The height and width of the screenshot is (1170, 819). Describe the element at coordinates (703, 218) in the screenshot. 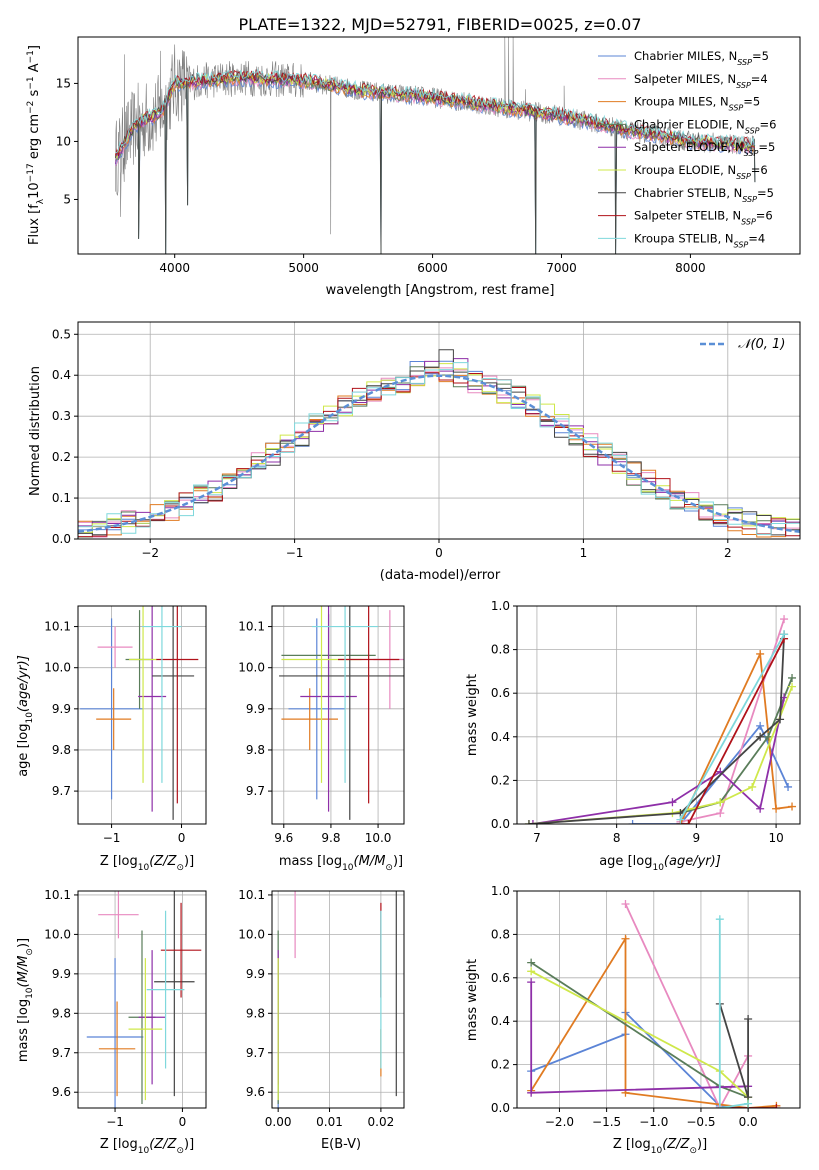

I see `legend-label: Salpeter STELIB, NSSP=6` at that location.